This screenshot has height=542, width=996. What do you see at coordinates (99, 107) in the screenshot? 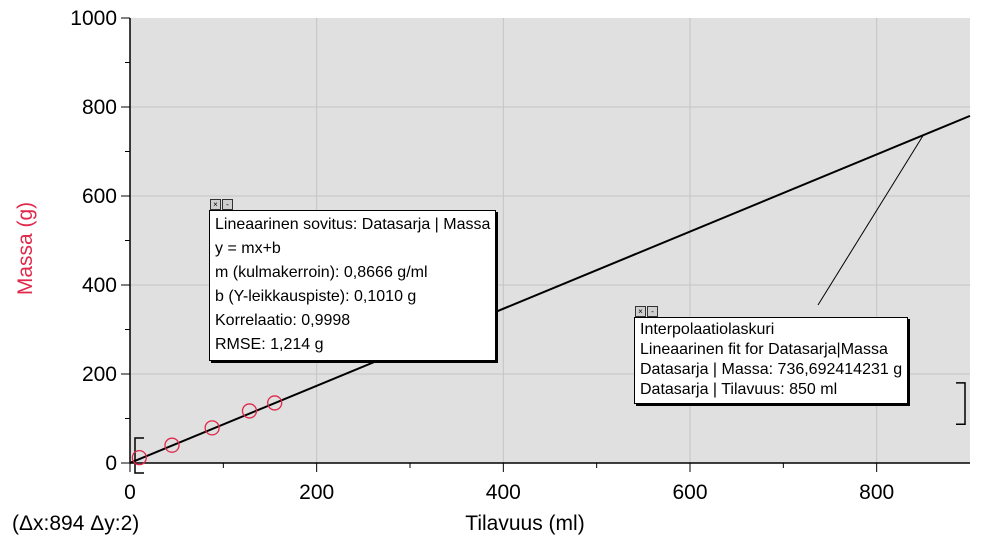
I see `y-tick-label: 800` at bounding box center [99, 107].